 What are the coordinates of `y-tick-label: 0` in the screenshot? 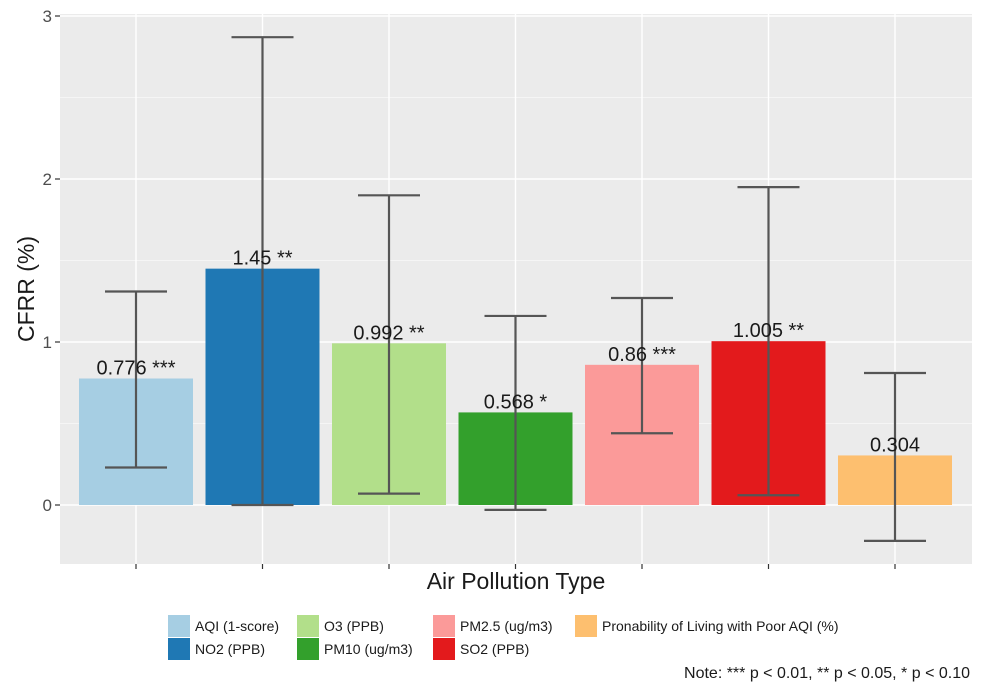 It's located at (47, 505).